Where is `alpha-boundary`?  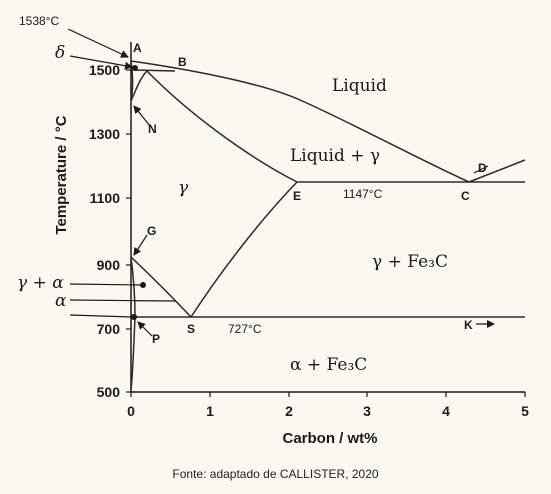
alpha-boundary is located at coordinates (133, 287).